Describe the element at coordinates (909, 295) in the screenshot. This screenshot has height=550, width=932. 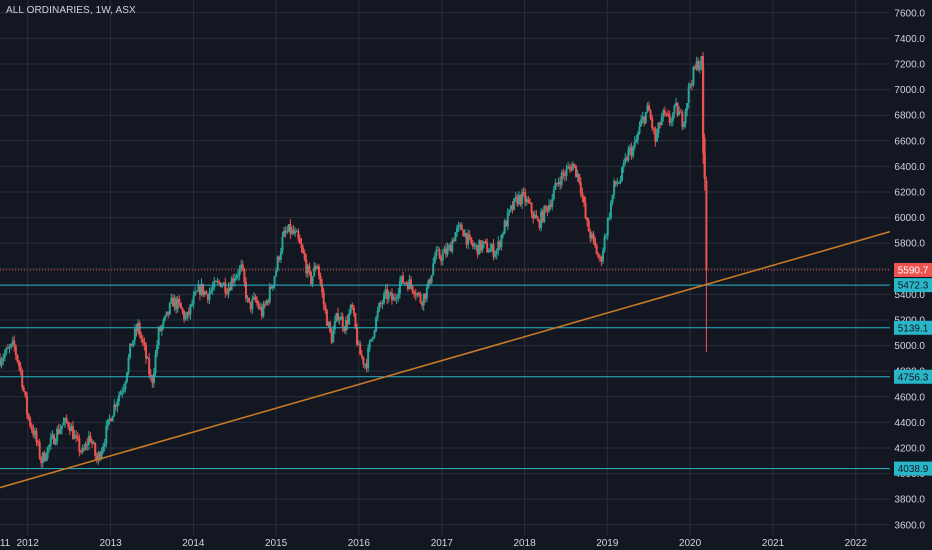
I see `y-tick-label: 5400.0` at that location.